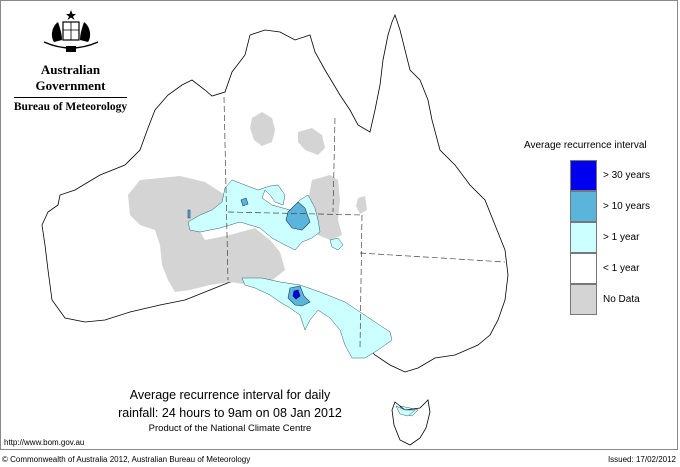 This screenshot has height=467, width=680. Describe the element at coordinates (626, 175) in the screenshot. I see `legend-label: > 30 years` at that location.